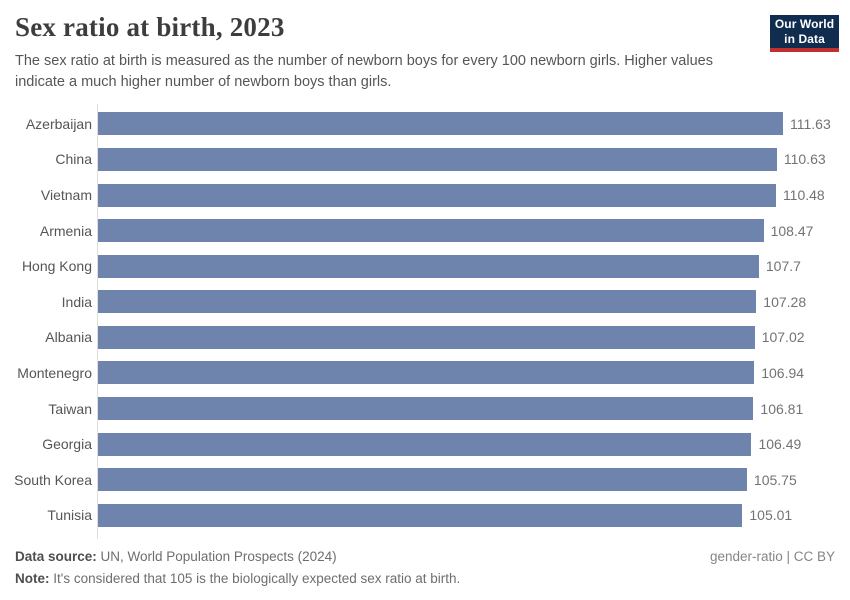 The height and width of the screenshot is (600, 850). I want to click on chart-row: Tunisia 105.01, so click(425, 516).